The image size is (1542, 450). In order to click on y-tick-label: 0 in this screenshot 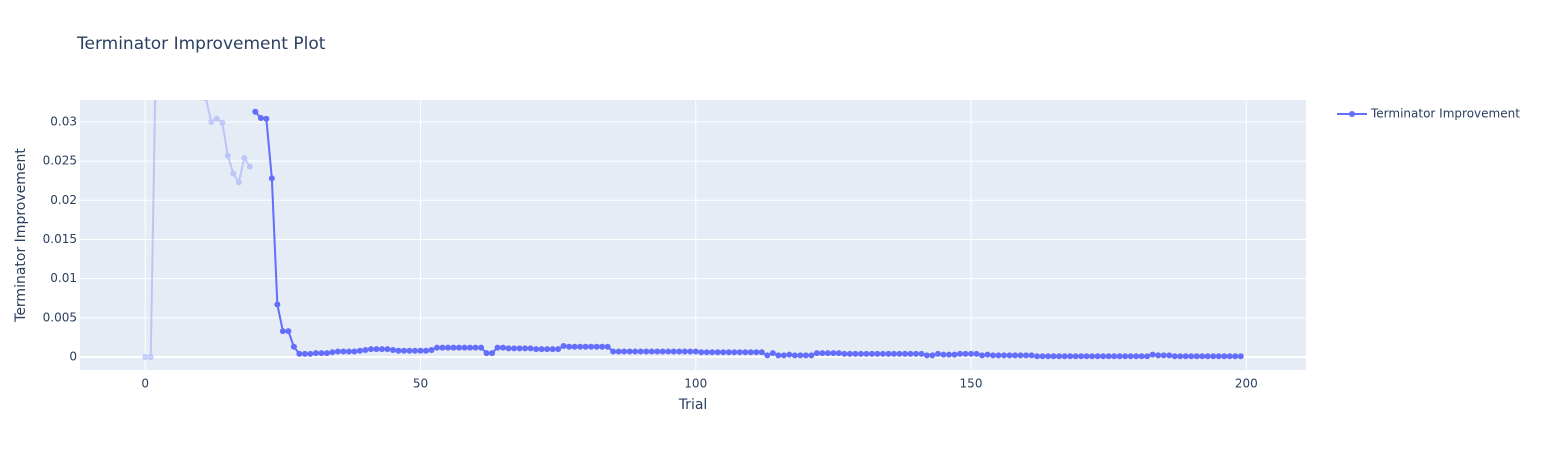, I will do `click(73, 356)`.